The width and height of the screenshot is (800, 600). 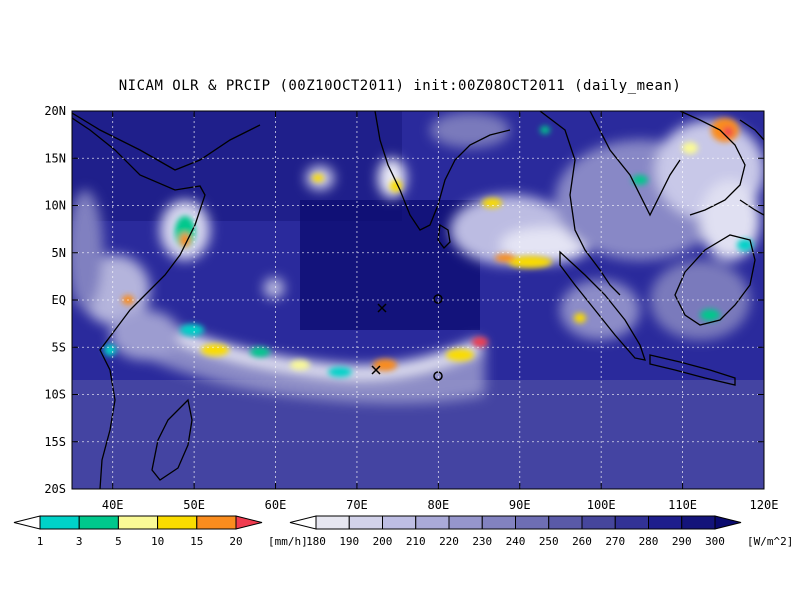 I want to click on y-tick-label: 10S, so click(x=55, y=395).